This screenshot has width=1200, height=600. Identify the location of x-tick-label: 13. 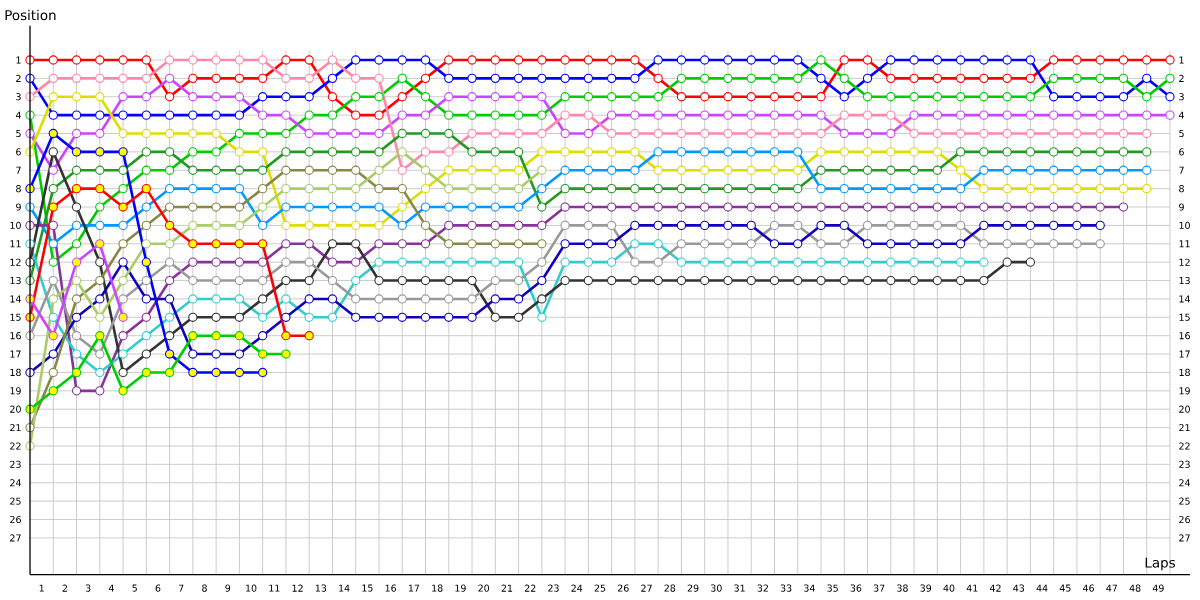
(321, 588).